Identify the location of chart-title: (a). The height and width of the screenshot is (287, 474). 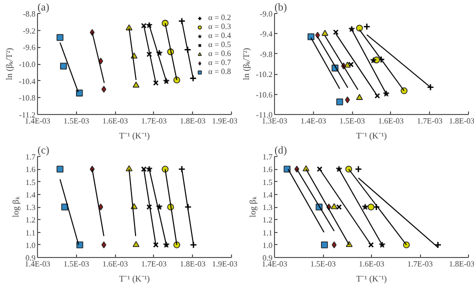
(44, 8).